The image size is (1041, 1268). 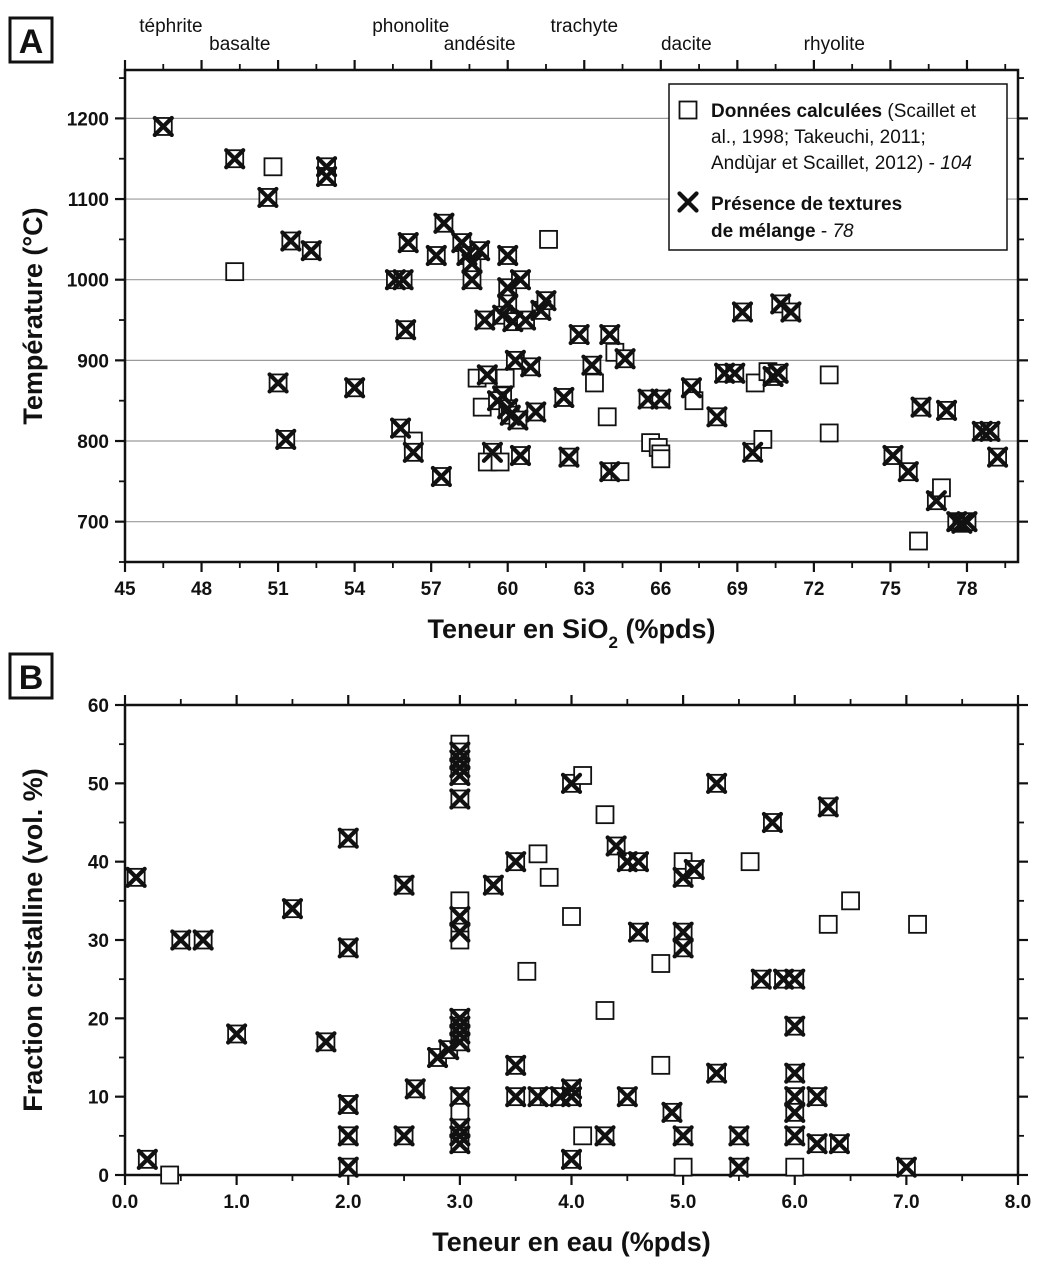 What do you see at coordinates (460, 1202) in the screenshot?
I see `x-tick-label: 3.0` at bounding box center [460, 1202].